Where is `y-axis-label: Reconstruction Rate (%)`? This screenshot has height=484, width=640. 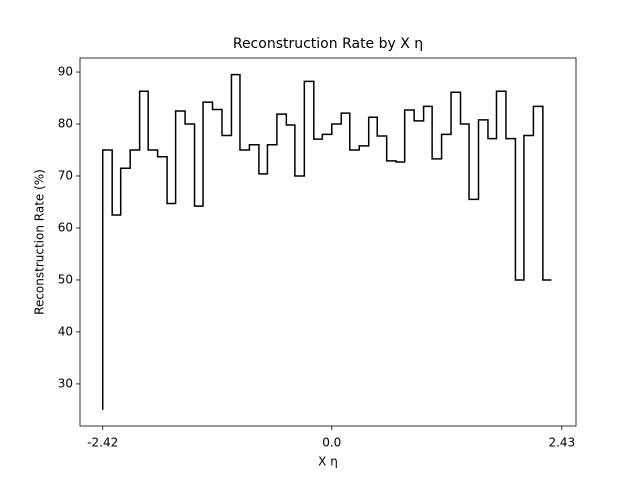 y-axis-label: Reconstruction Rate (%) is located at coordinates (40, 242).